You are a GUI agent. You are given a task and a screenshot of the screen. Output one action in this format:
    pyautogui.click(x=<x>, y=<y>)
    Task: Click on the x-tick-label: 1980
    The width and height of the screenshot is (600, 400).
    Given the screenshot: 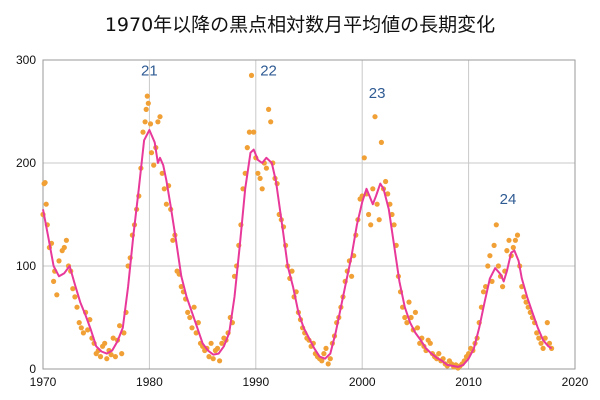 What is the action you would take?
    pyautogui.click(x=149, y=382)
    